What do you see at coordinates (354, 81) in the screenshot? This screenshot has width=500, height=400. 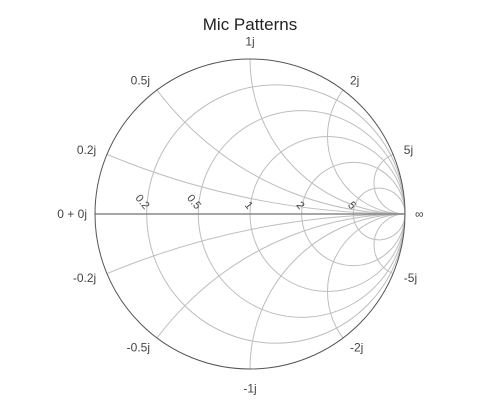 I see `reactance-label: 2j` at bounding box center [354, 81].